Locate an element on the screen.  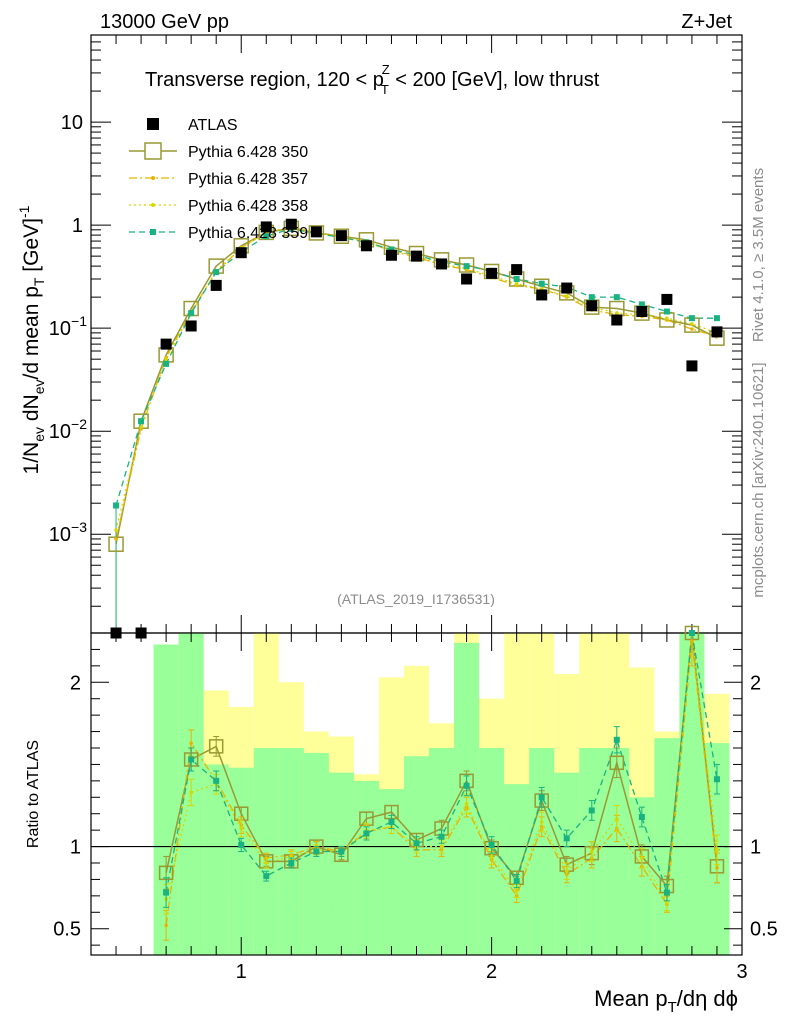
header-right-label: Z+Jet is located at coordinates (706, 22).